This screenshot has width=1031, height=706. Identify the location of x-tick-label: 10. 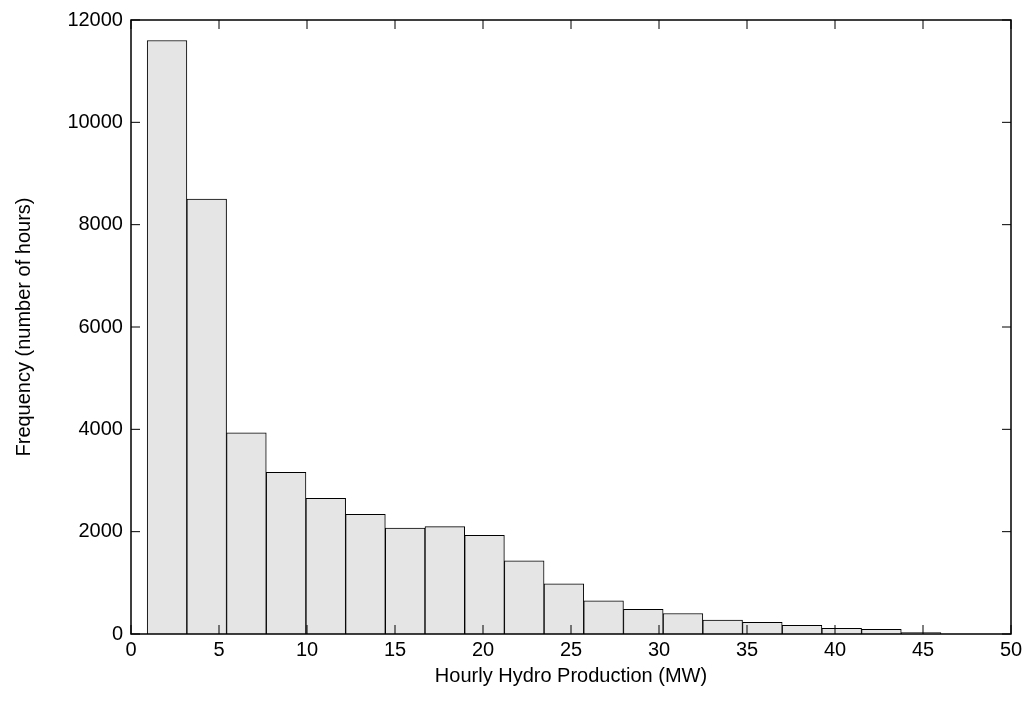
(307, 648).